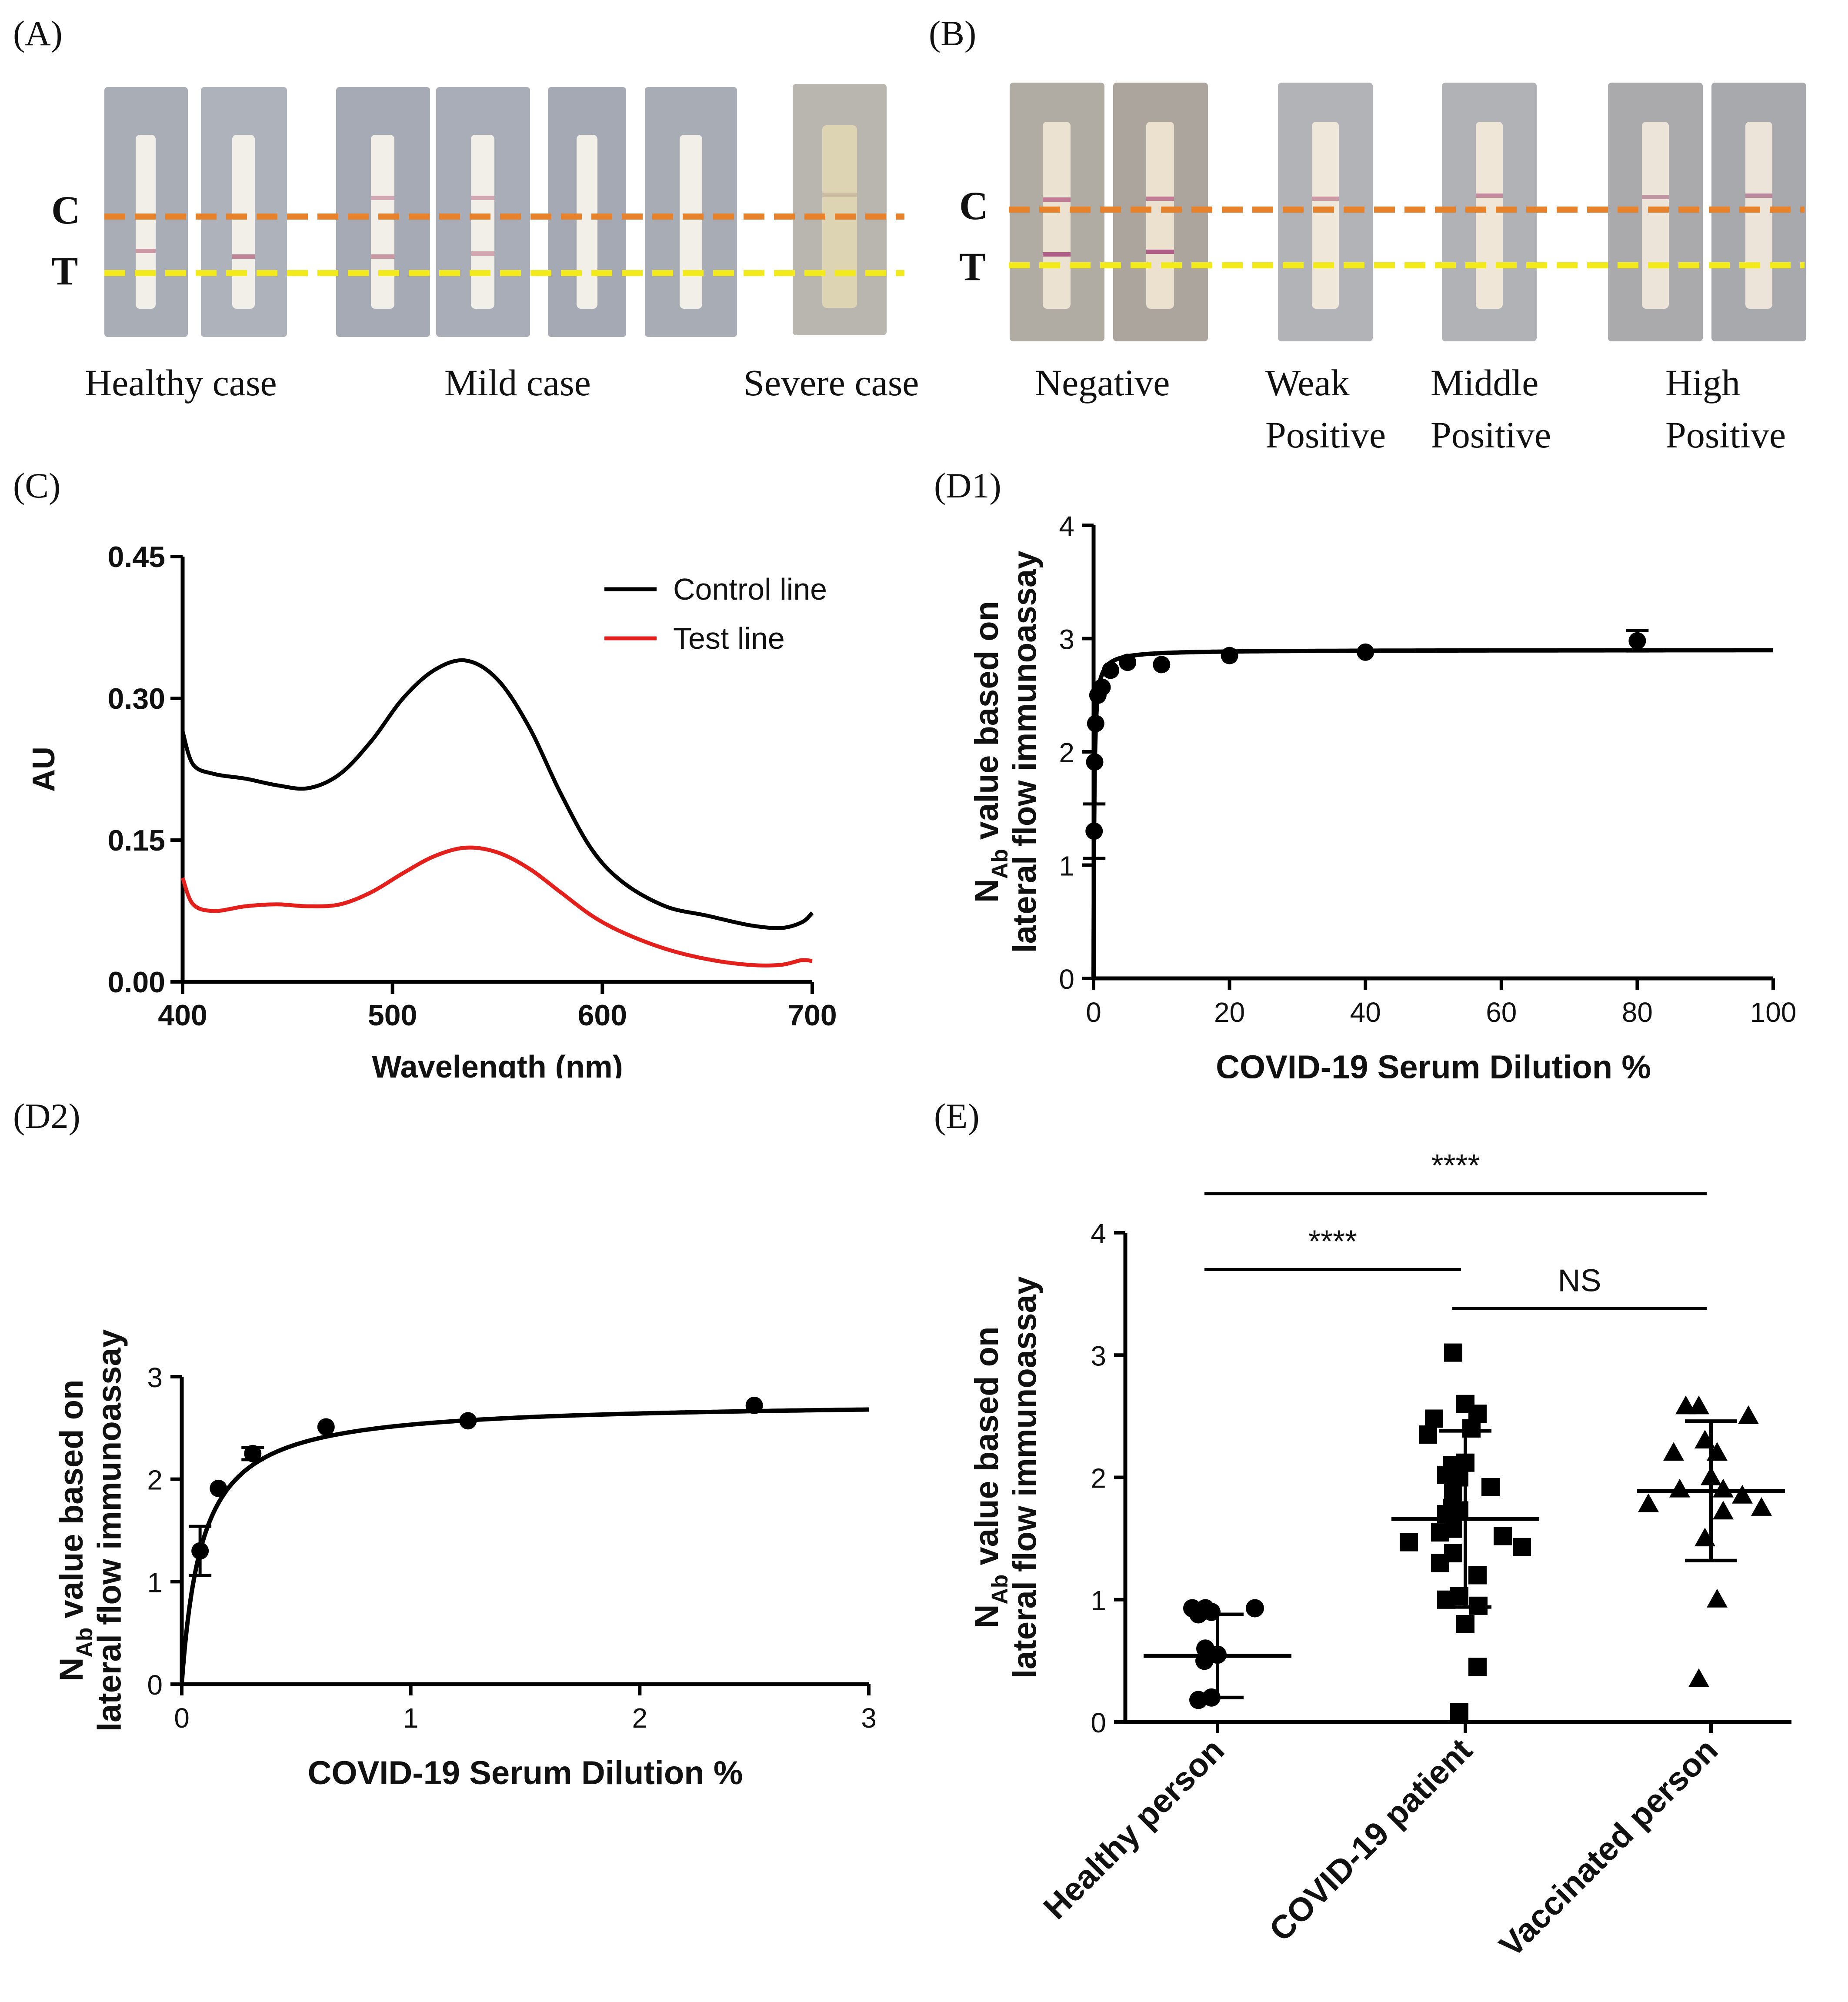 This screenshot has height=2002, width=1848. I want to click on group-label-weak: Weak, so click(1308, 383).